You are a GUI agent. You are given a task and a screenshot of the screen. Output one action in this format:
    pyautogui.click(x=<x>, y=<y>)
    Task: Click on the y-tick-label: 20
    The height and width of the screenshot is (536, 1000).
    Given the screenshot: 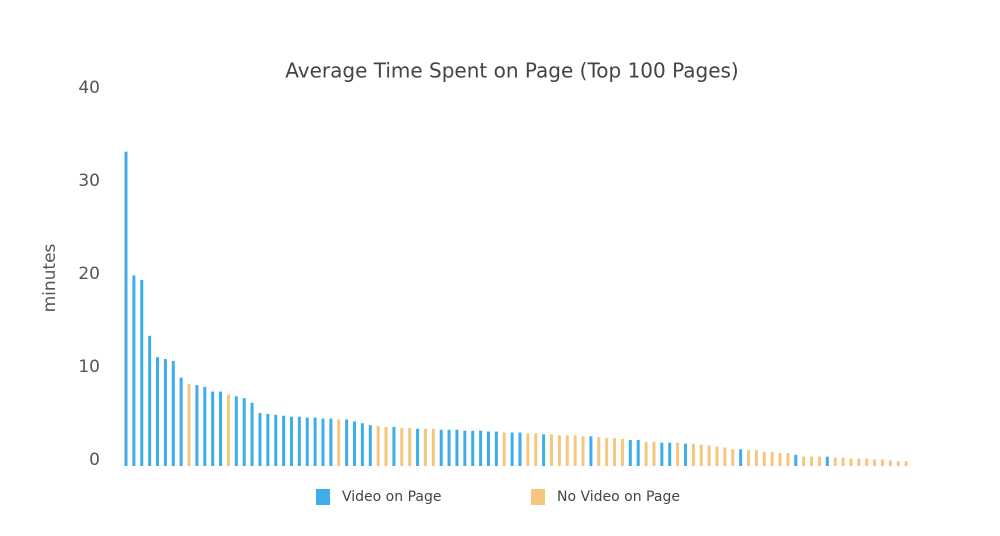 What is the action you would take?
    pyautogui.click(x=89, y=274)
    